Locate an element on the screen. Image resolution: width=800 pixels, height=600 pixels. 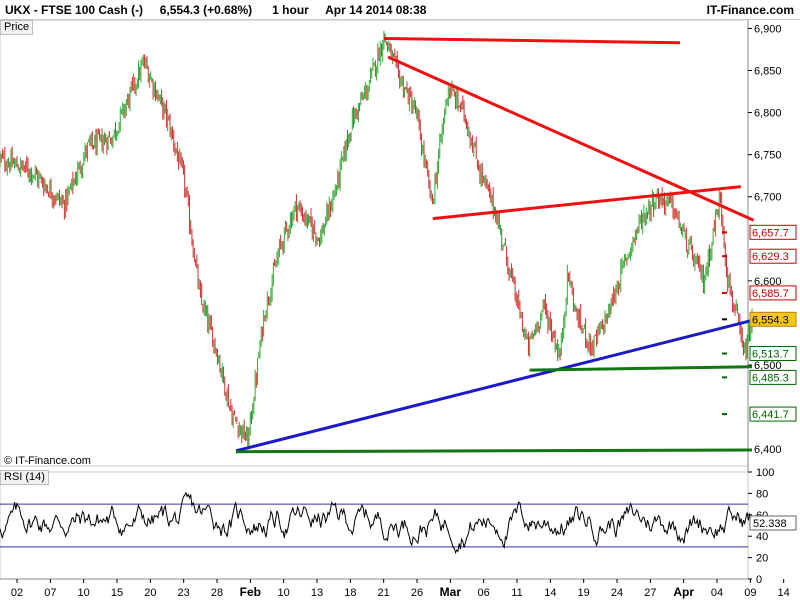
price-tick-label: 6,900 is located at coordinates (768, 29).